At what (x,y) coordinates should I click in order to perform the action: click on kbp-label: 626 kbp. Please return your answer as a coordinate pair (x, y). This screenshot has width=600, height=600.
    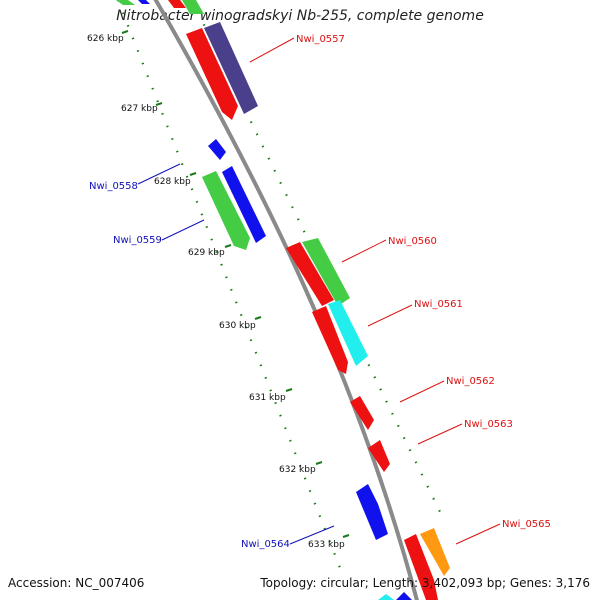
    Looking at the image, I should click on (105, 39).